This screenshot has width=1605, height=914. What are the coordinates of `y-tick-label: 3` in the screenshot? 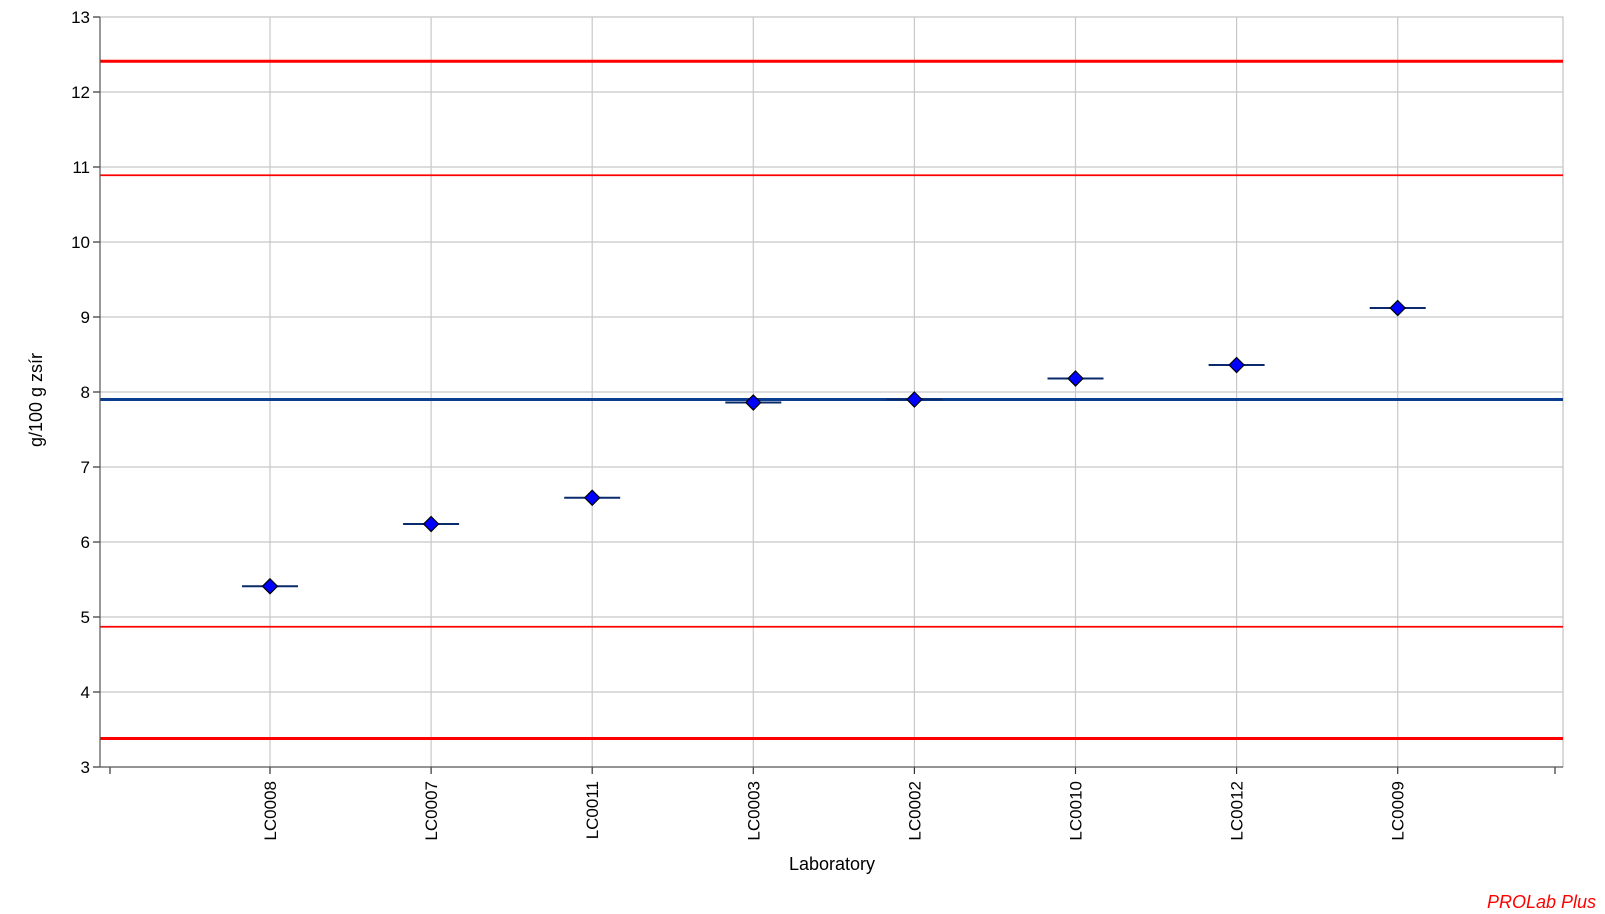 It's located at (85, 767).